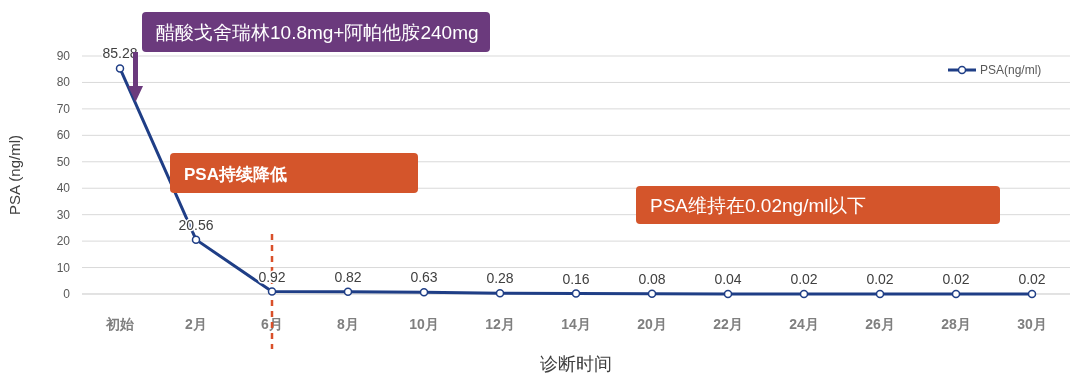 Image resolution: width=1080 pixels, height=384 pixels. I want to click on x-tick-label: 24月, so click(804, 324).